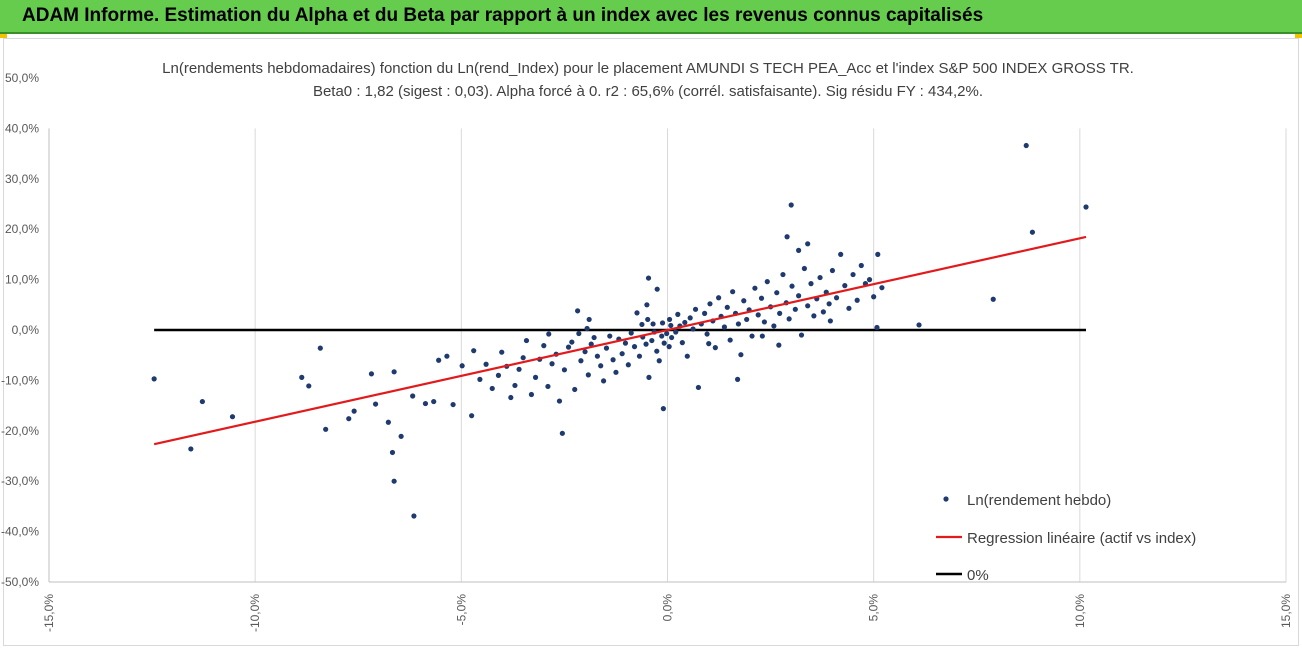 Image resolution: width=1302 pixels, height=648 pixels. Describe the element at coordinates (255, 613) in the screenshot. I see `x-tick-label: -10,0%` at that location.